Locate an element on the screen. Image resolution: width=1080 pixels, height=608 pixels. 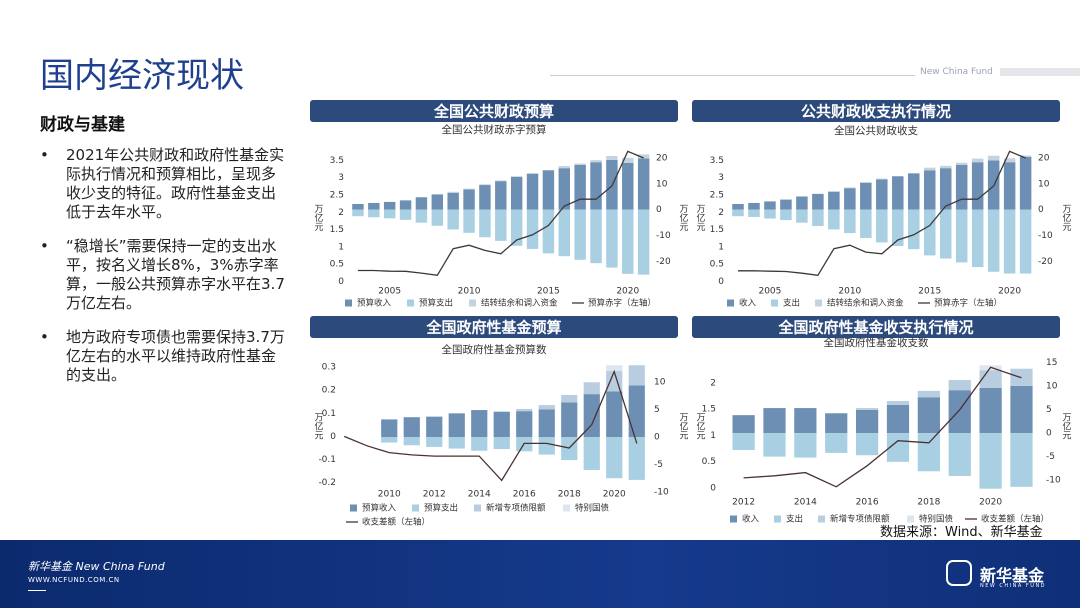
chart-title: 全国公共财政预算 is located at coordinates (493, 112).